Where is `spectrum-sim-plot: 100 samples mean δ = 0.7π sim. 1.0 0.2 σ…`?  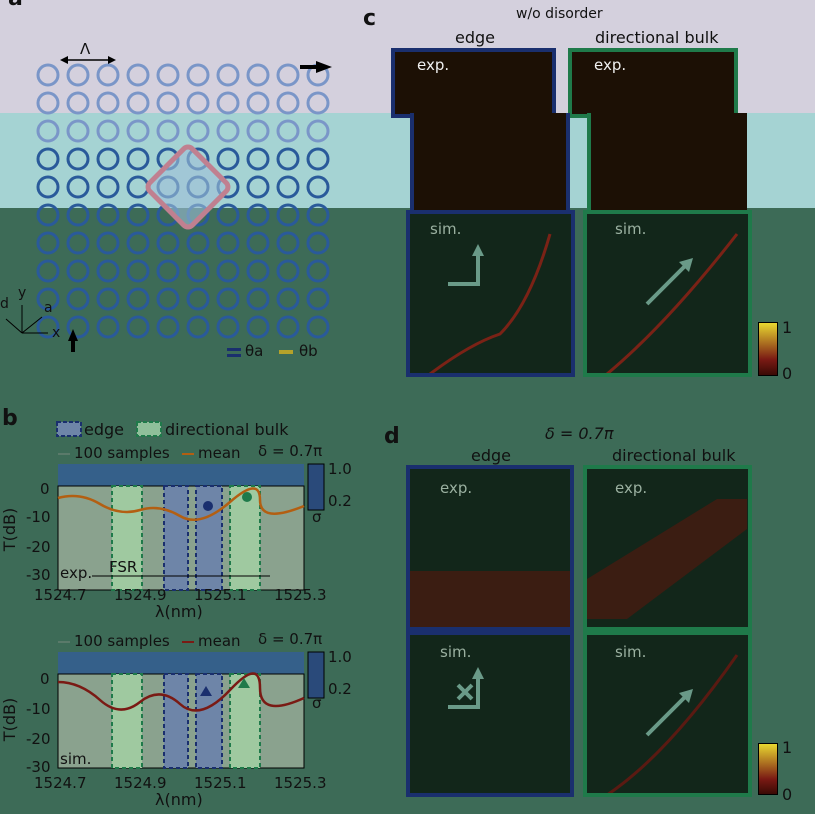 spectrum-sim-plot: 100 samples mean δ = 0.7π sim. 1.0 0.2 σ… is located at coordinates (176, 722).